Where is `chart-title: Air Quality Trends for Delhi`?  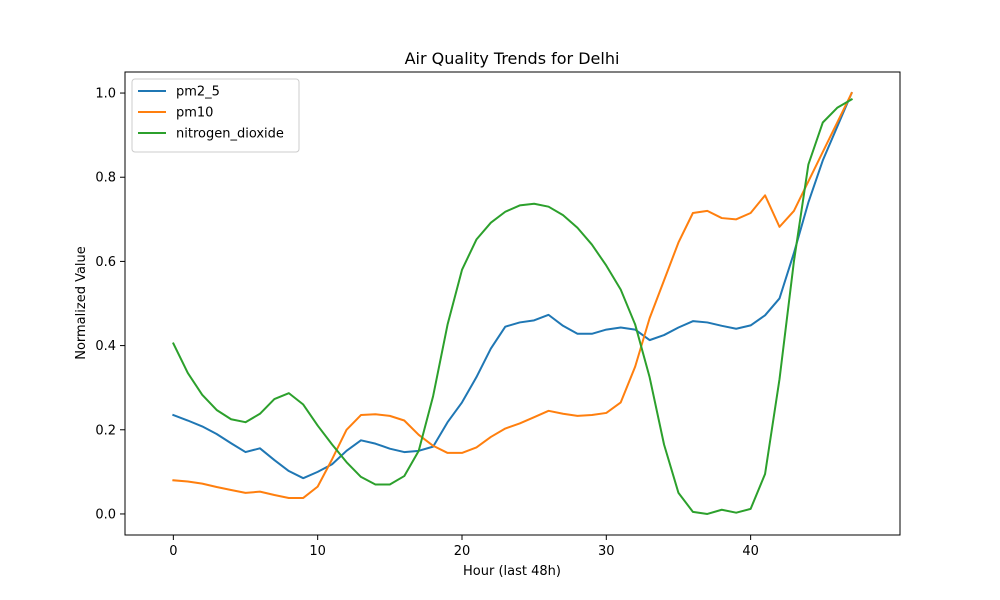 chart-title: Air Quality Trends for Delhi is located at coordinates (512, 58).